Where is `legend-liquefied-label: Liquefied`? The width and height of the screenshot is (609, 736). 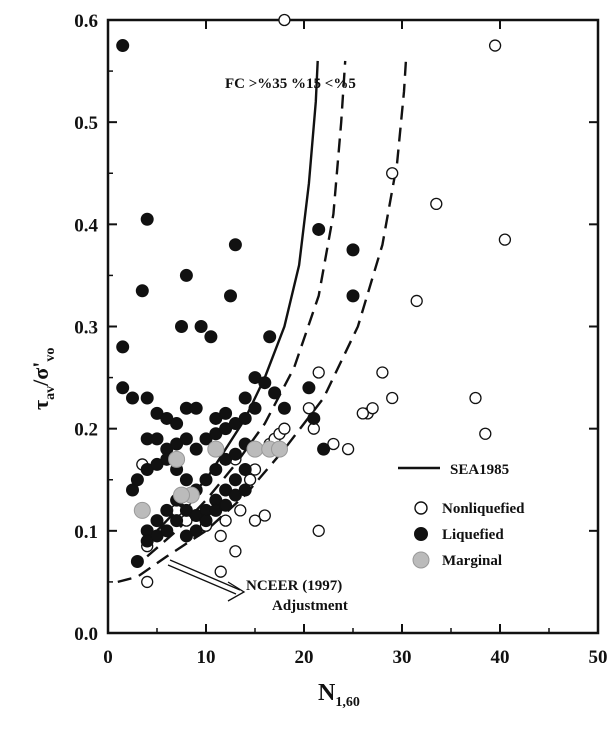 legend-liquefied-label: Liquefied is located at coordinates (473, 535).